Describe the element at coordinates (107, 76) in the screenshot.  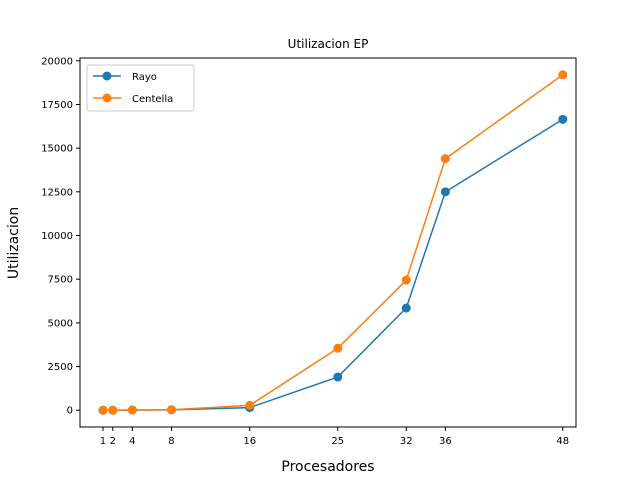
I see `legend-marker-rayo` at that location.